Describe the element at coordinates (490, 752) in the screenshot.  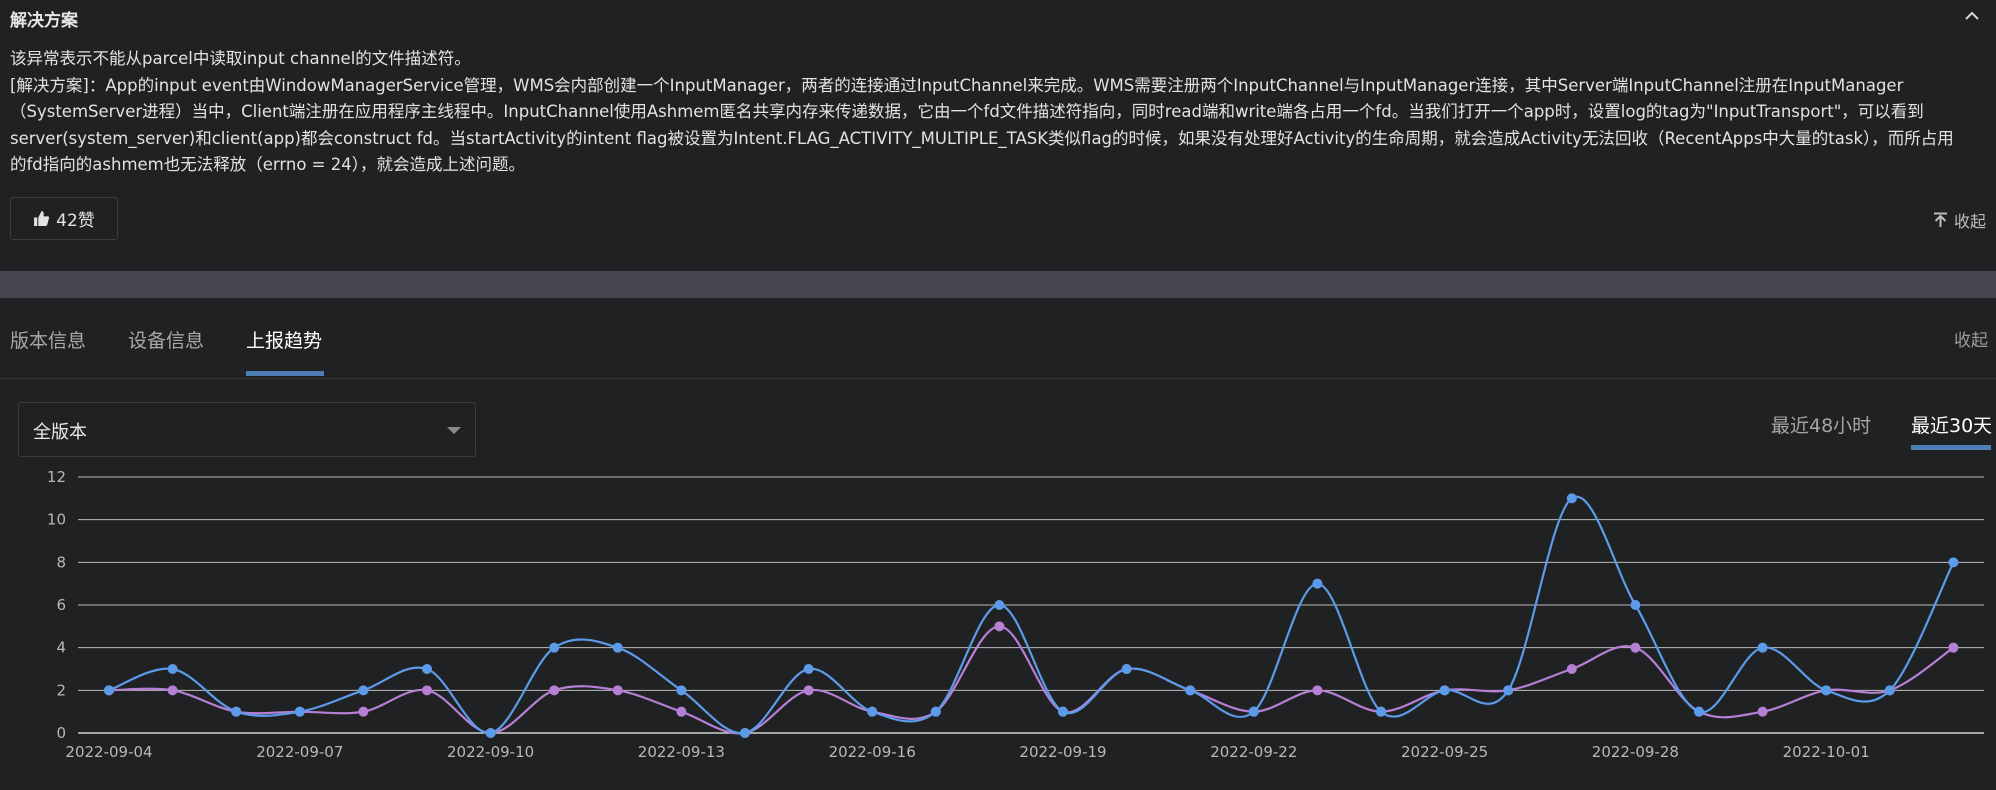
I see `x-tick-label: 2022-09-10` at that location.